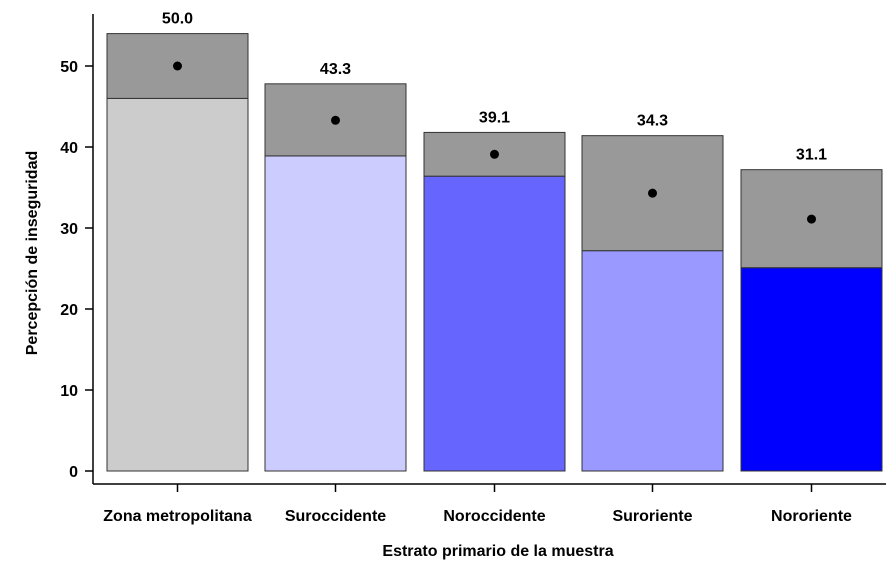 The height and width of the screenshot is (563, 893). What do you see at coordinates (73, 472) in the screenshot?
I see `y-tick-label: 0` at bounding box center [73, 472].